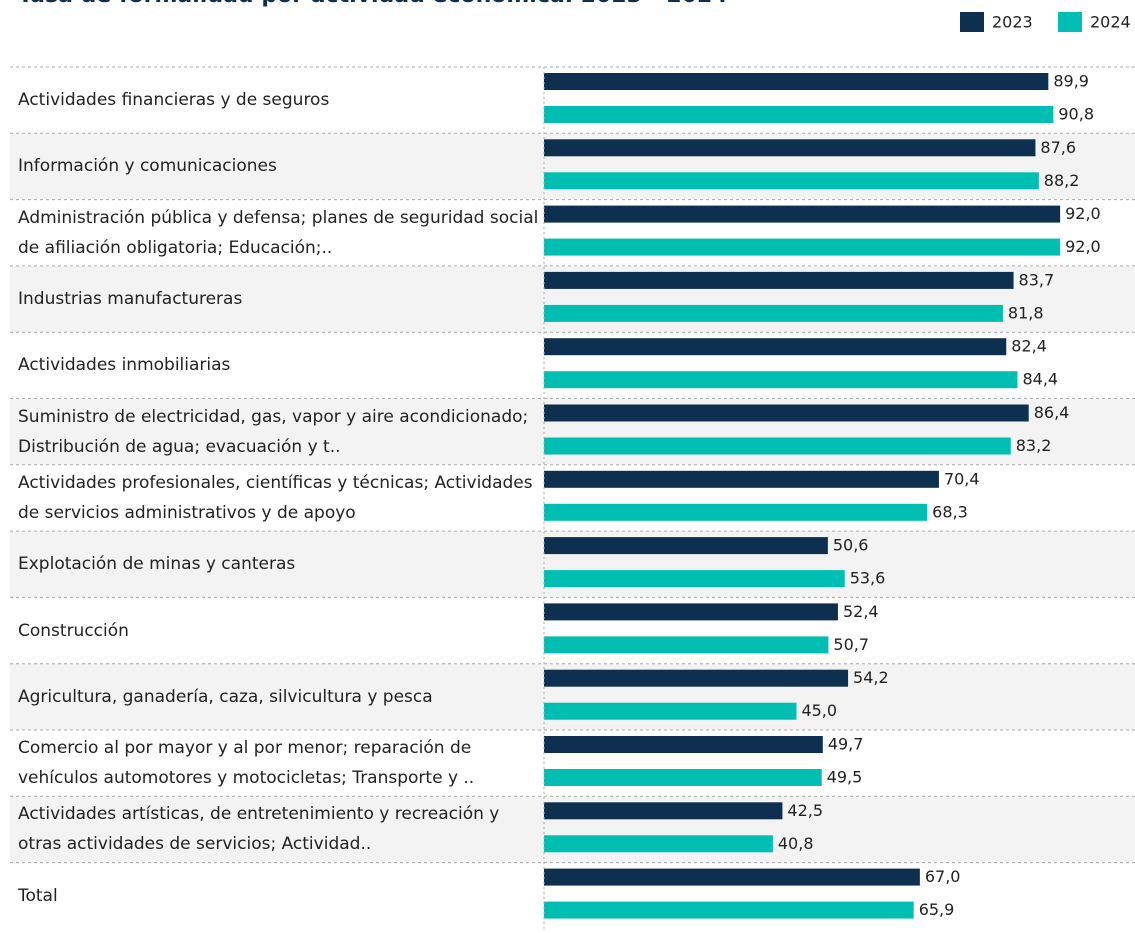 Image resolution: width=1135 pixels, height=933 pixels. Describe the element at coordinates (851, 545) in the screenshot. I see `value-label: 50,6` at that location.